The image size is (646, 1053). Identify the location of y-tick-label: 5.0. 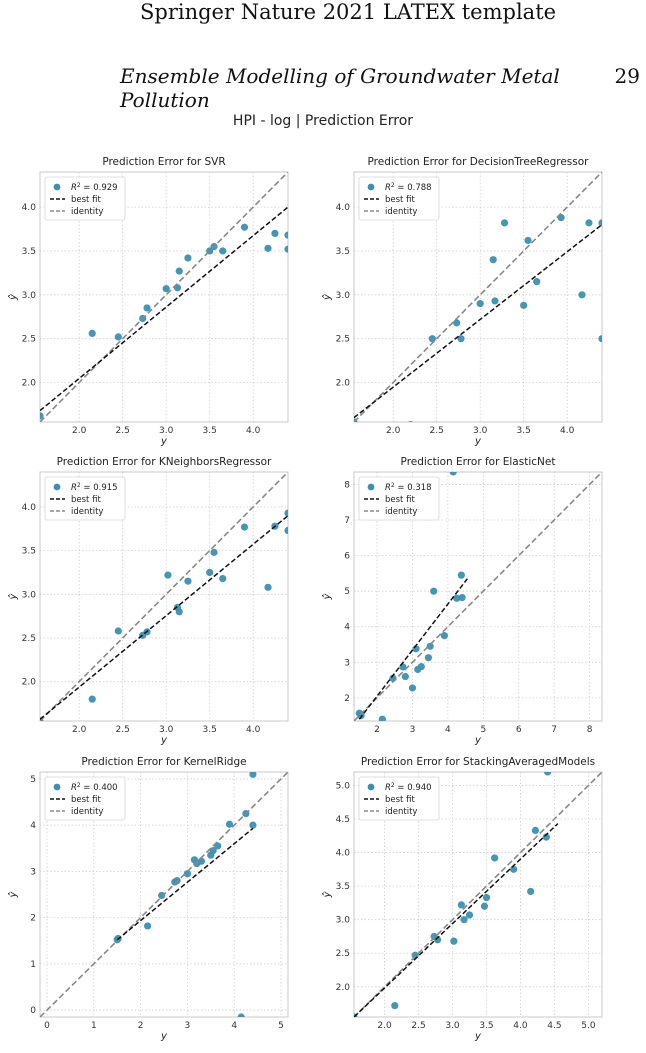
(343, 786).